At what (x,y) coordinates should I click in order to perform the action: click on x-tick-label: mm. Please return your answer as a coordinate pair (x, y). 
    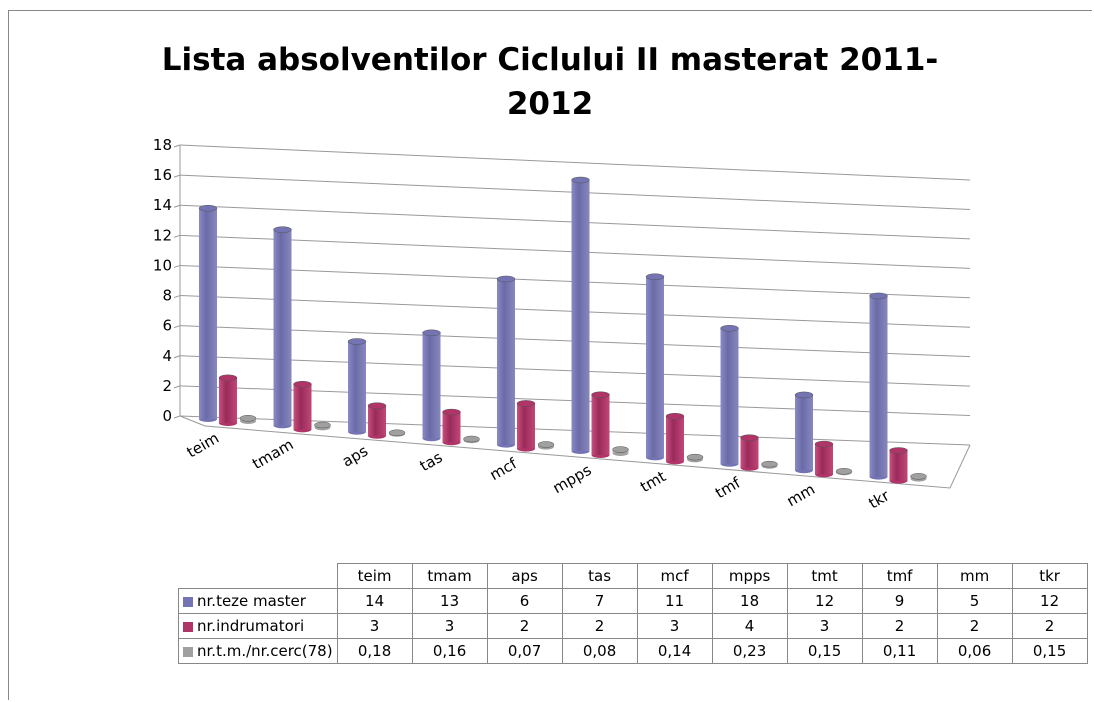
    Looking at the image, I should click on (801, 495).